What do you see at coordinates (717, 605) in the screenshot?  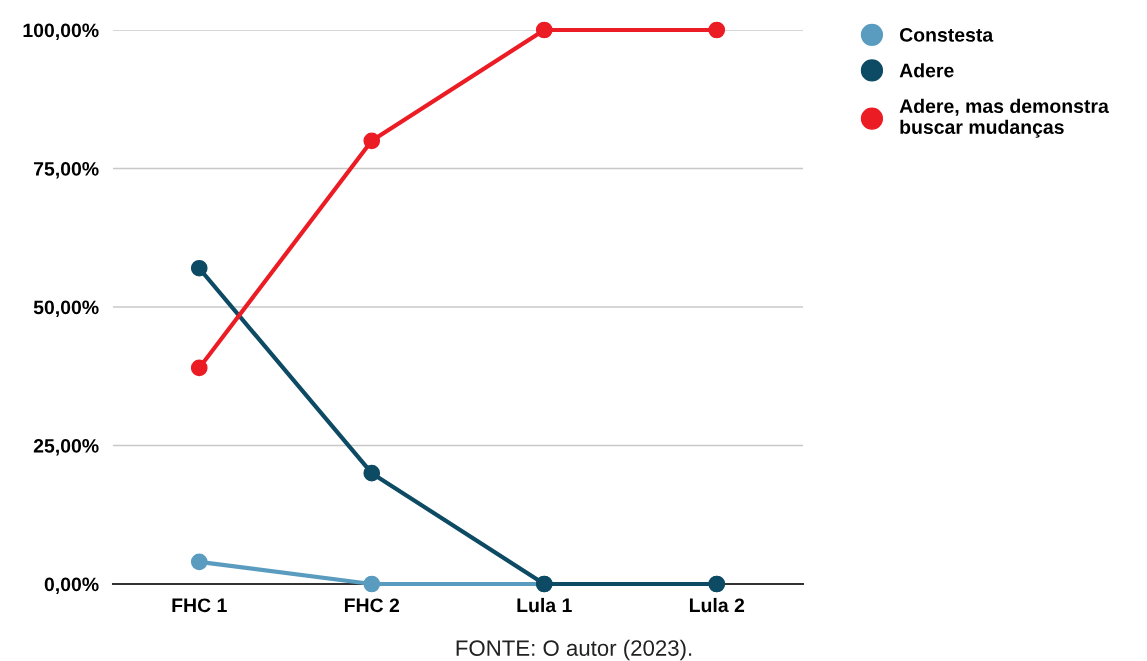 I see `x-tick-label: Lula 2` at bounding box center [717, 605].